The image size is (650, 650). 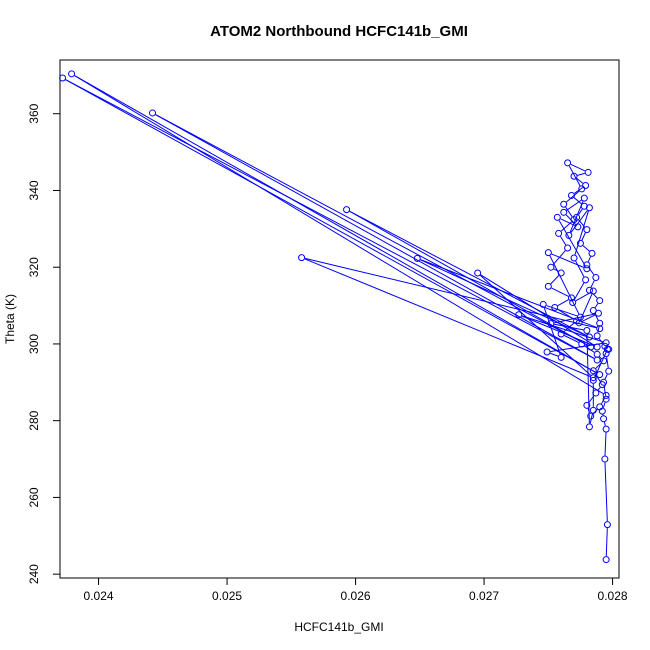 What do you see at coordinates (356, 596) in the screenshot?
I see `x-tick-label: 0.026` at bounding box center [356, 596].